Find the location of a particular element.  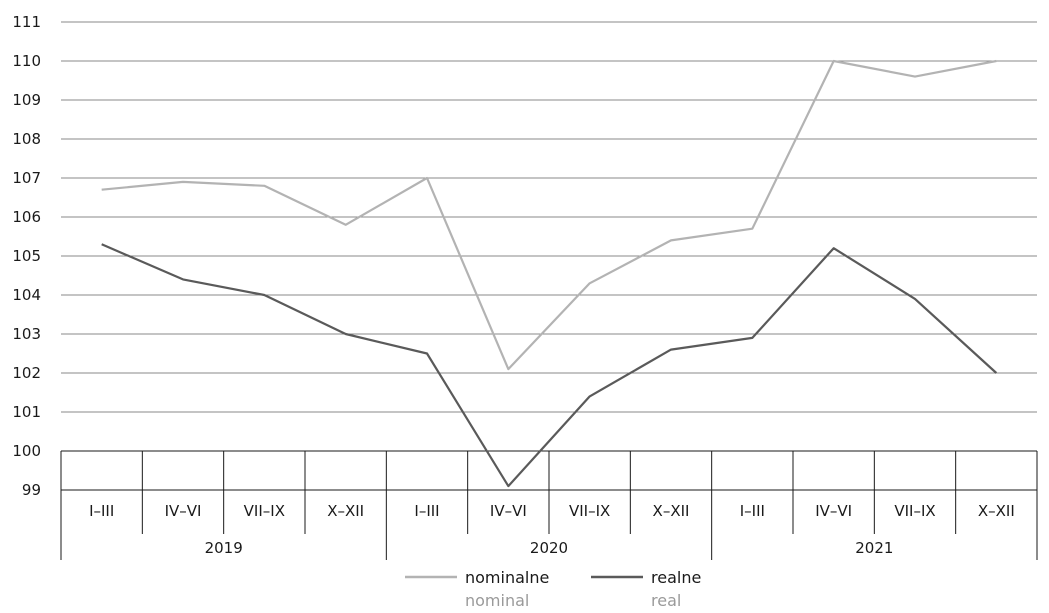

x-year-label-2019: 2019 is located at coordinates (224, 548).